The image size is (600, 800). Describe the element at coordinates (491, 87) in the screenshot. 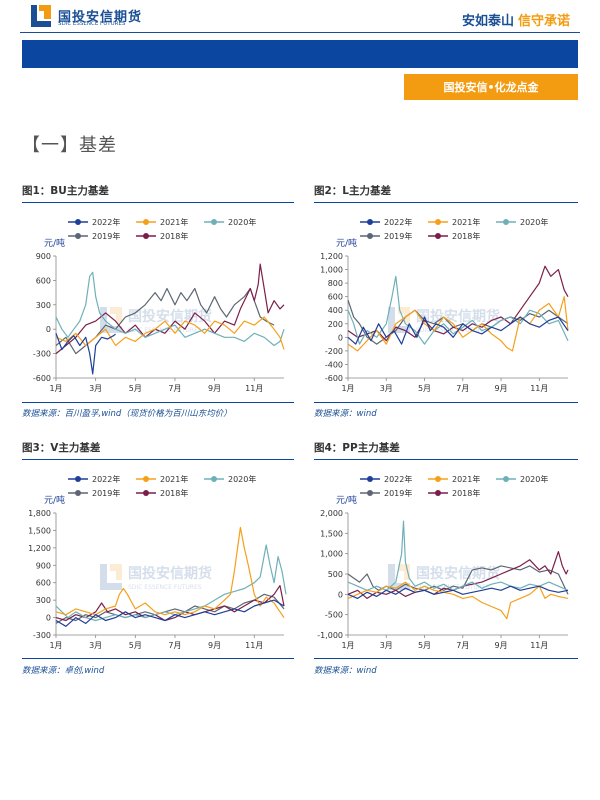

I see `column-tag: 国投安信•化龙点金` at that location.